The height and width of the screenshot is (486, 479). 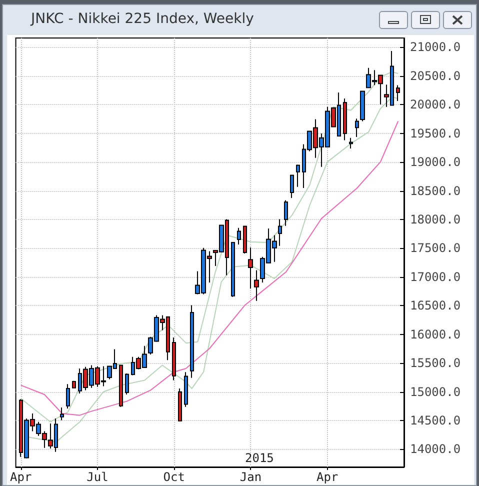 What do you see at coordinates (435, 133) in the screenshot?
I see `y-tick-label: 19500.0` at bounding box center [435, 133].